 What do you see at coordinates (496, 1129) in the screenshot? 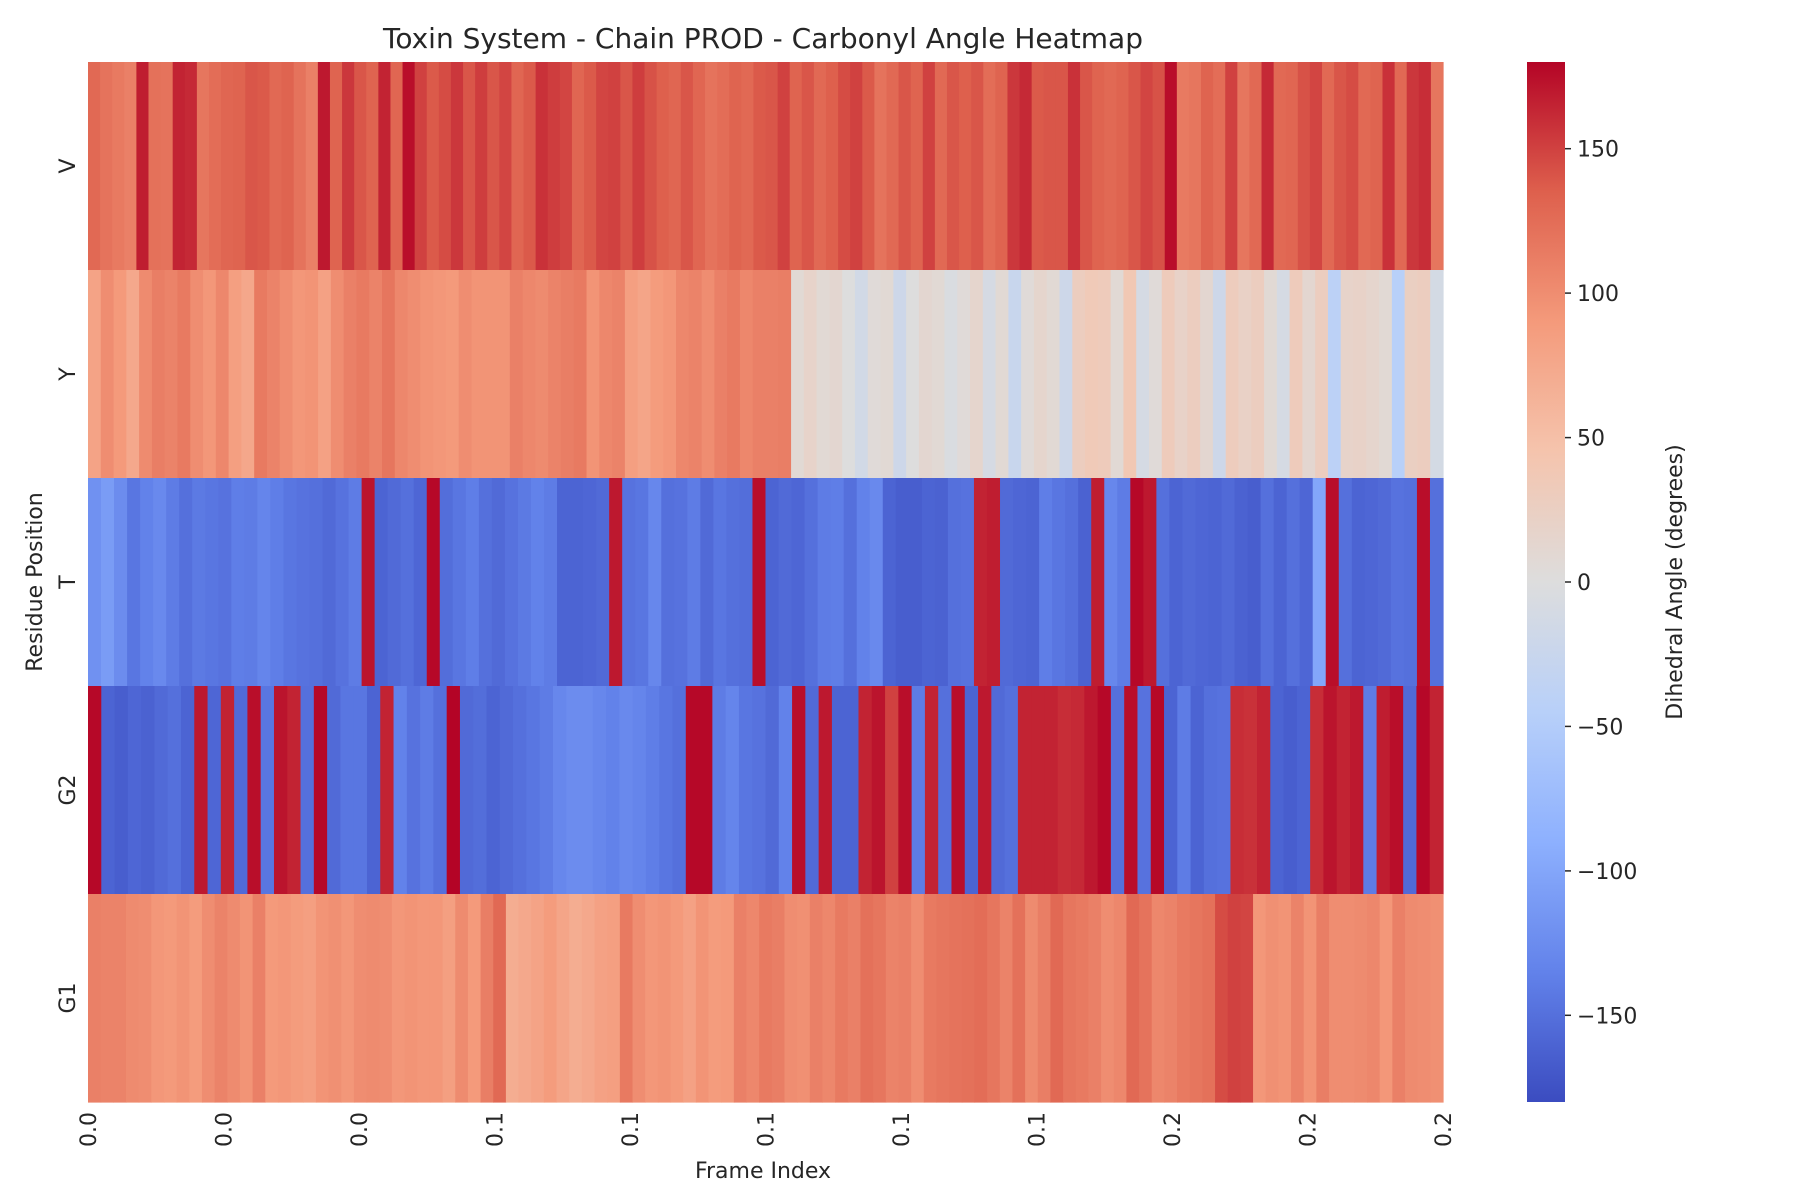
I see `x-tick-label: 0.1` at bounding box center [496, 1129].